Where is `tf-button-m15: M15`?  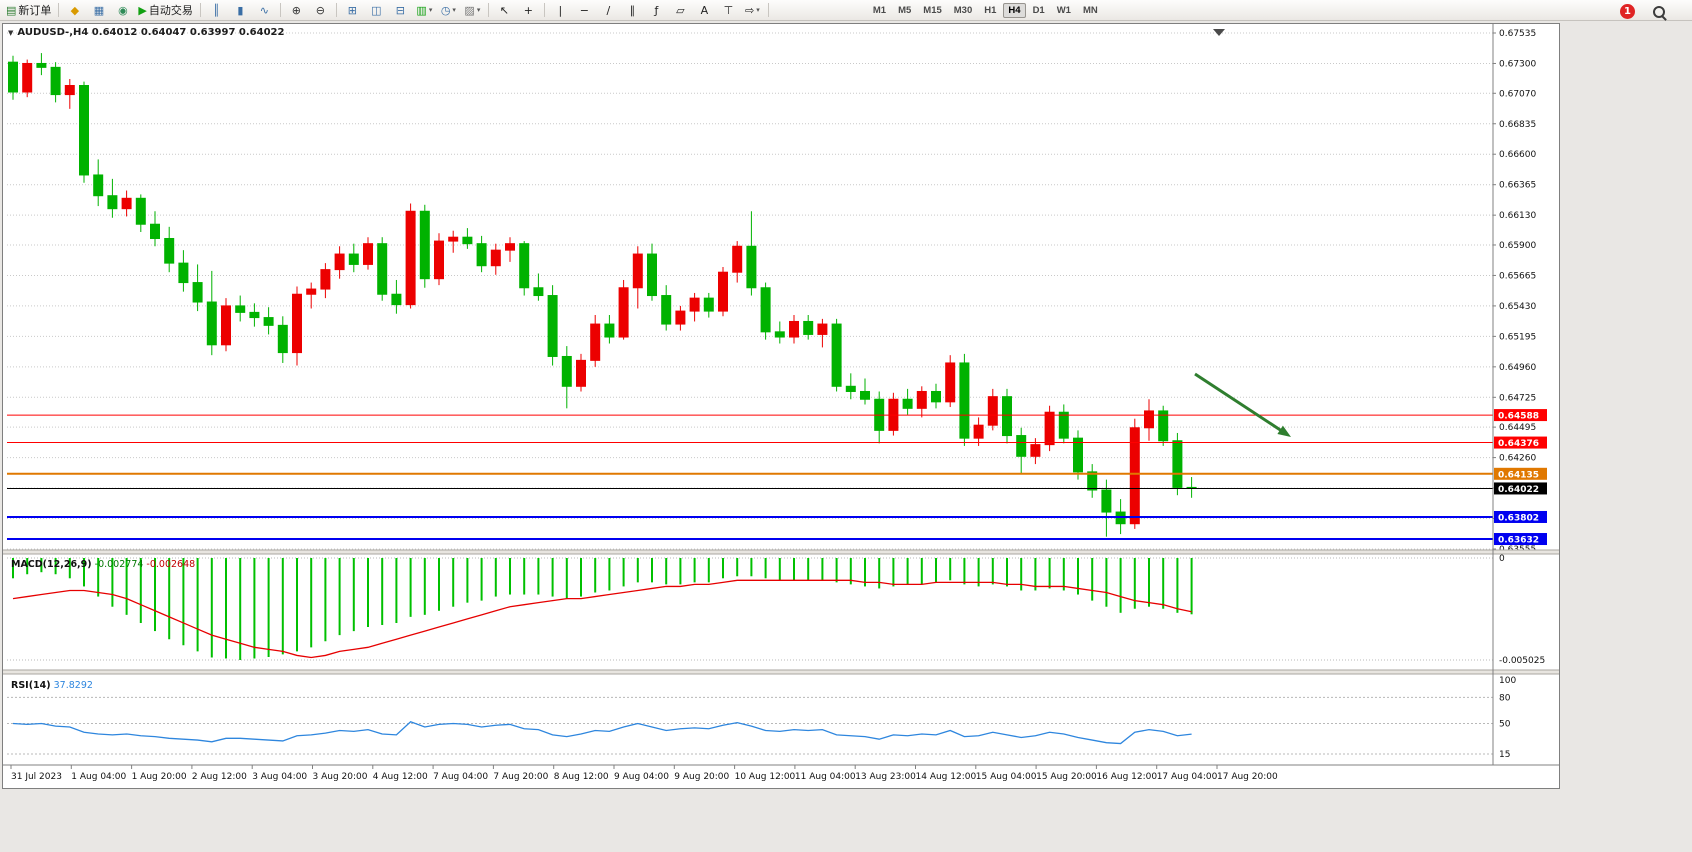
tf-button-m15: M15 is located at coordinates (932, 10).